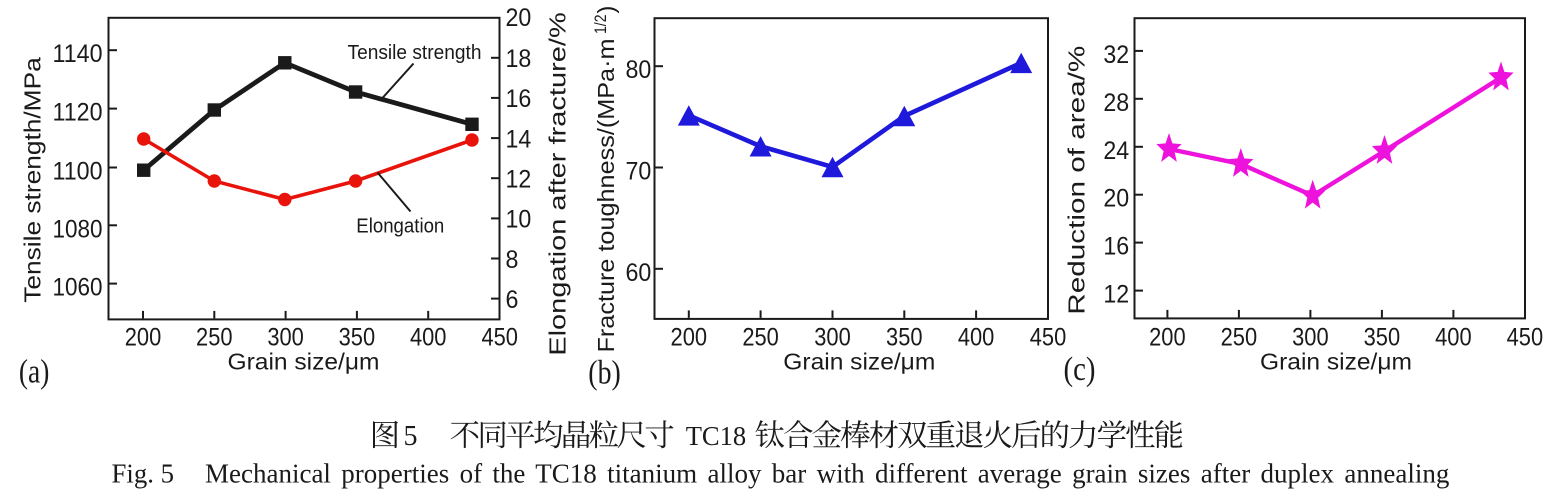 Image resolution: width=1557 pixels, height=500 pixels. What do you see at coordinates (1077, 180) in the screenshot?
I see `svg-text: Reduction of area/%` at bounding box center [1077, 180].